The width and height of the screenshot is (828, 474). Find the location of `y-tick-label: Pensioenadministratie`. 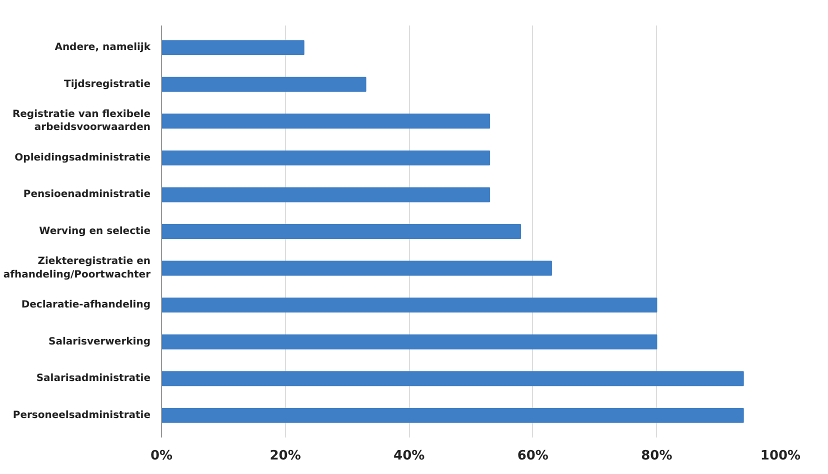

y-tick-label: Pensioenadministratie is located at coordinates (87, 194).